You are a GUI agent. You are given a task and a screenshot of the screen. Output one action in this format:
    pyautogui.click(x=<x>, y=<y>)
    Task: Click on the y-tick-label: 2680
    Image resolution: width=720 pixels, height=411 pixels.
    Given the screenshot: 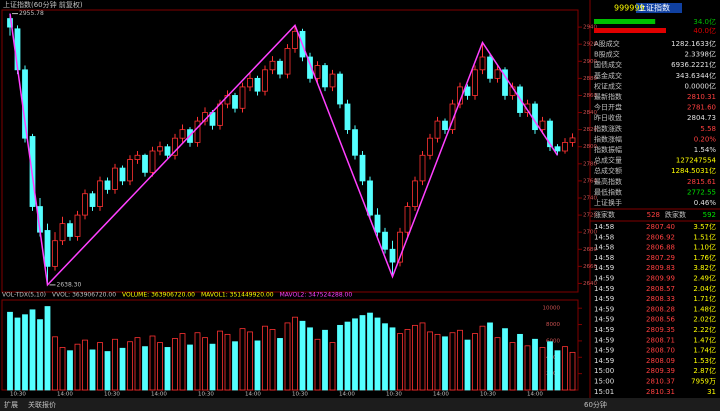 What is the action you would take?
    pyautogui.click(x=590, y=250)
    